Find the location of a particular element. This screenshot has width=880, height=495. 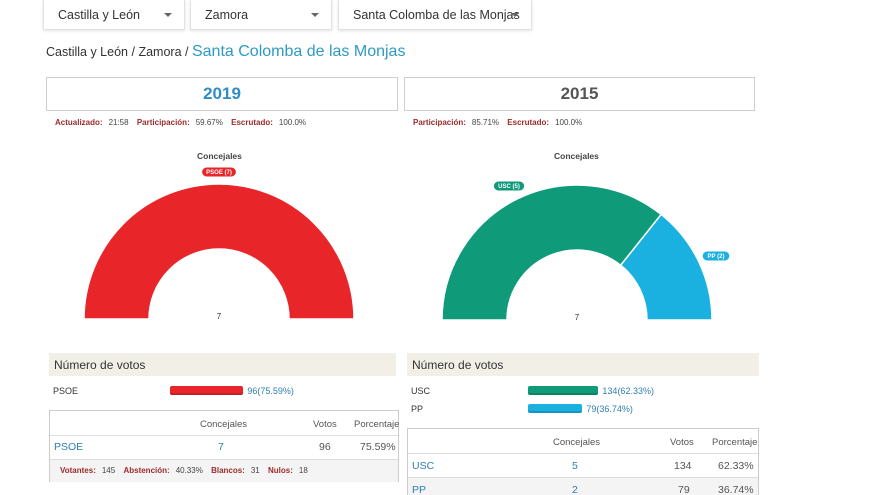

region-select: Castilla y León is located at coordinates (114, 15).